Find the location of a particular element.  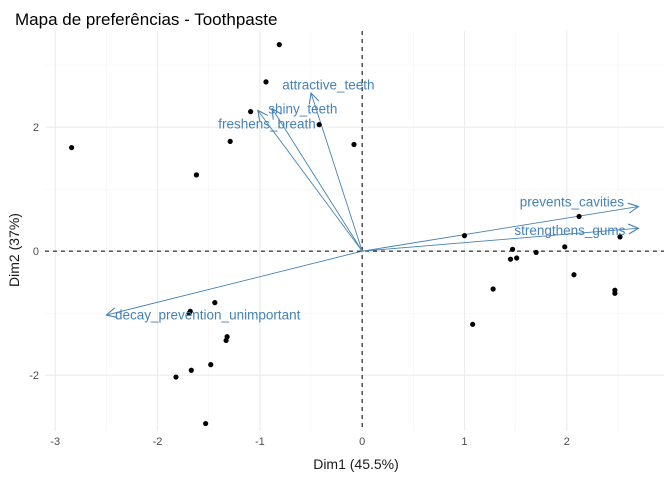

vector-arrow-strengthens_gums is located at coordinates (500, 240).